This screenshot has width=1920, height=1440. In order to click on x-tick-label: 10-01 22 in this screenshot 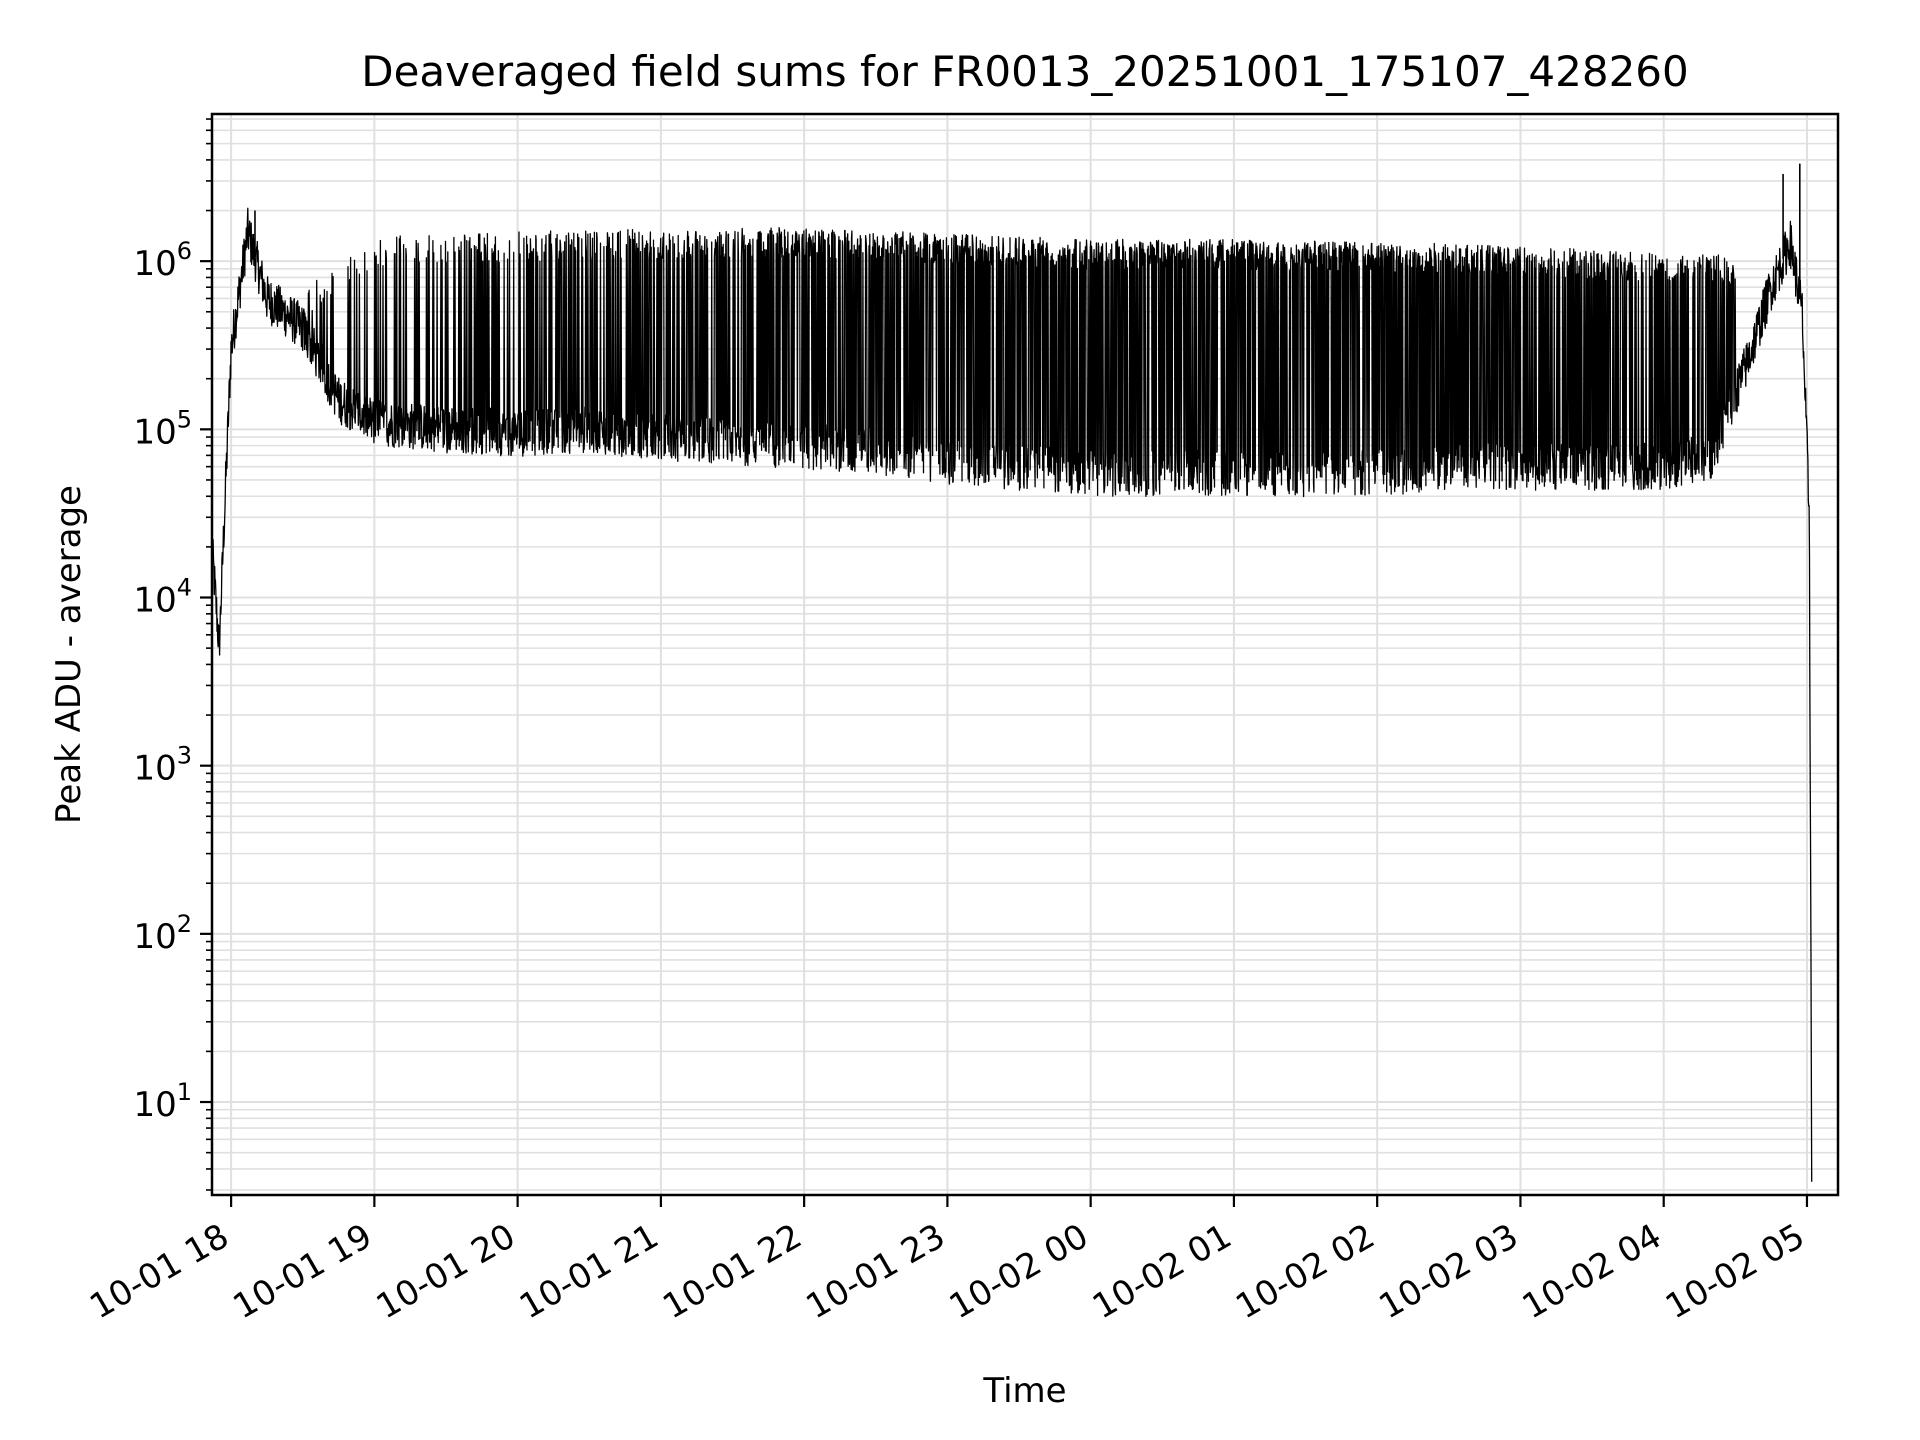, I will do `click(732, 1271)`.